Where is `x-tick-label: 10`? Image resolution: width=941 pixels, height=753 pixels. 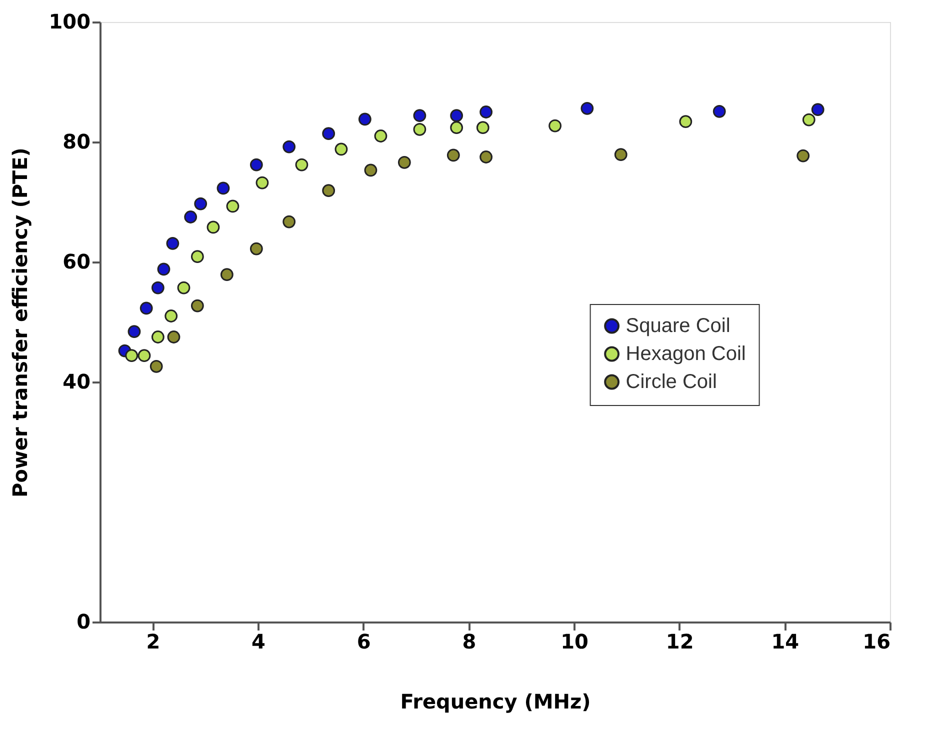
x-tick-label: 10 is located at coordinates (574, 642).